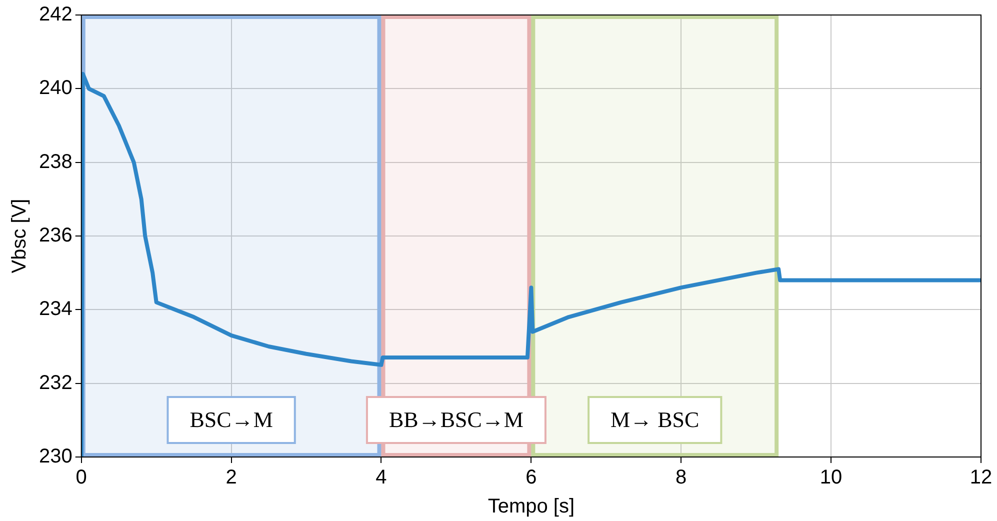 The width and height of the screenshot is (997, 521). What do you see at coordinates (381, 477) in the screenshot?
I see `x-tick-label: 4` at bounding box center [381, 477].